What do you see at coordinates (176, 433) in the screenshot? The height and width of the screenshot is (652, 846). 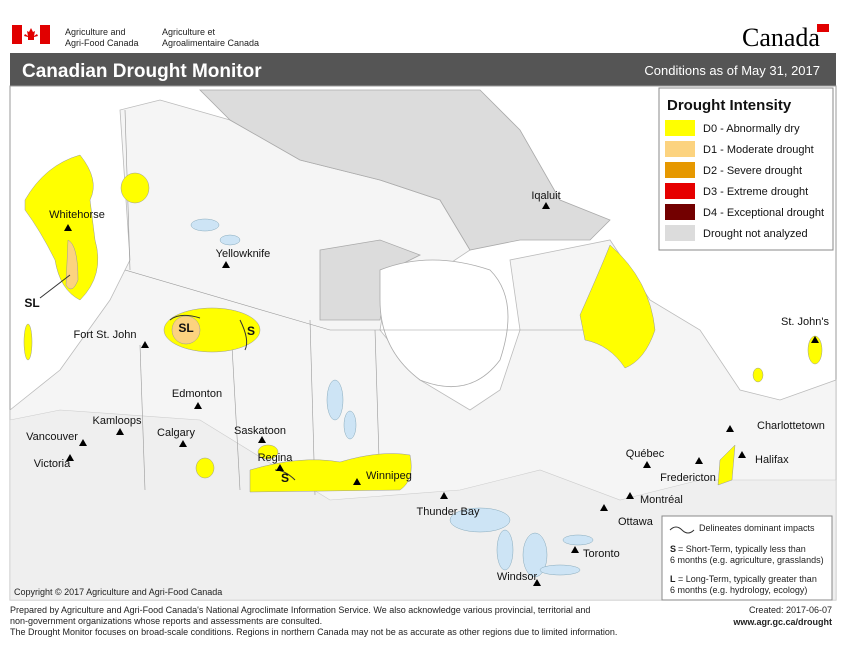 I see `city-label: Calgary` at bounding box center [176, 433].